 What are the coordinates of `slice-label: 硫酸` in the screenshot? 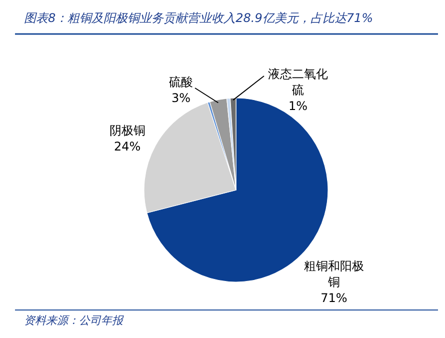 It's located at (181, 82).